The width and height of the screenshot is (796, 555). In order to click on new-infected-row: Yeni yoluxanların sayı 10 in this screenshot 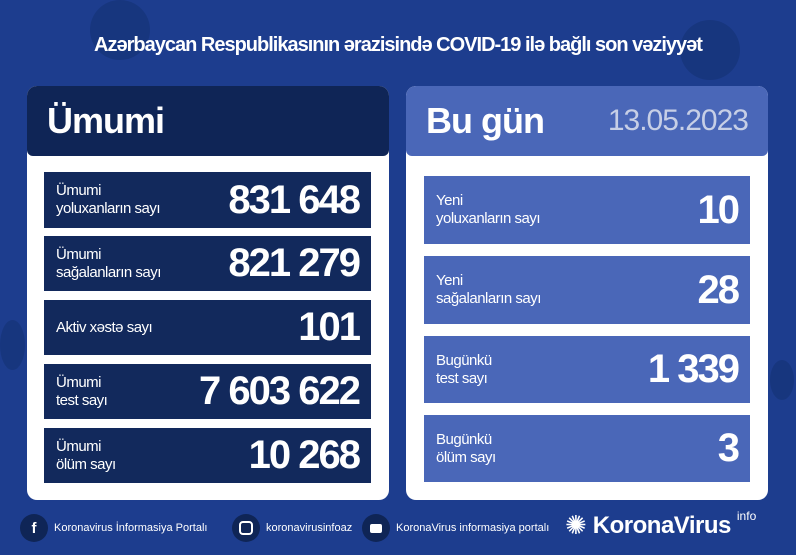, I will do `click(587, 210)`.